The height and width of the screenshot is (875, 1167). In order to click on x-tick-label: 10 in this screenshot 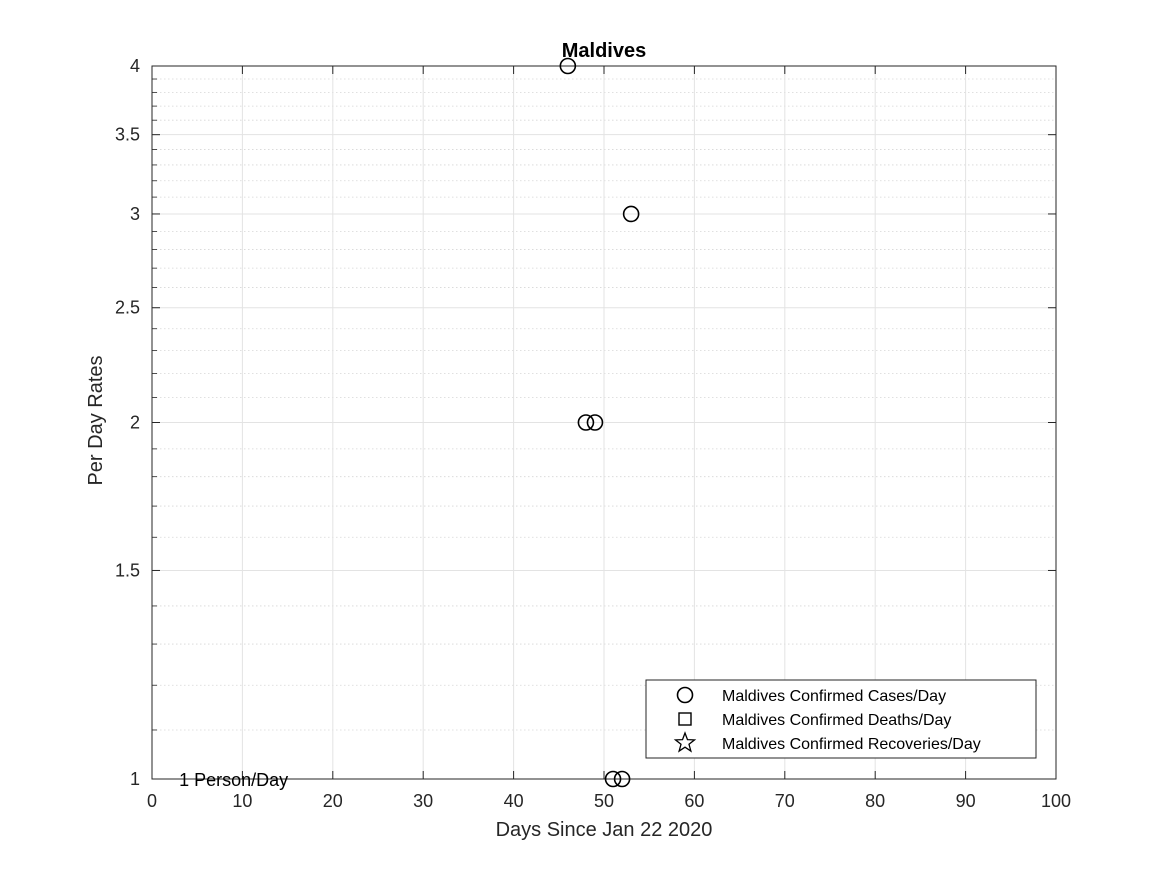, I will do `click(242, 801)`.